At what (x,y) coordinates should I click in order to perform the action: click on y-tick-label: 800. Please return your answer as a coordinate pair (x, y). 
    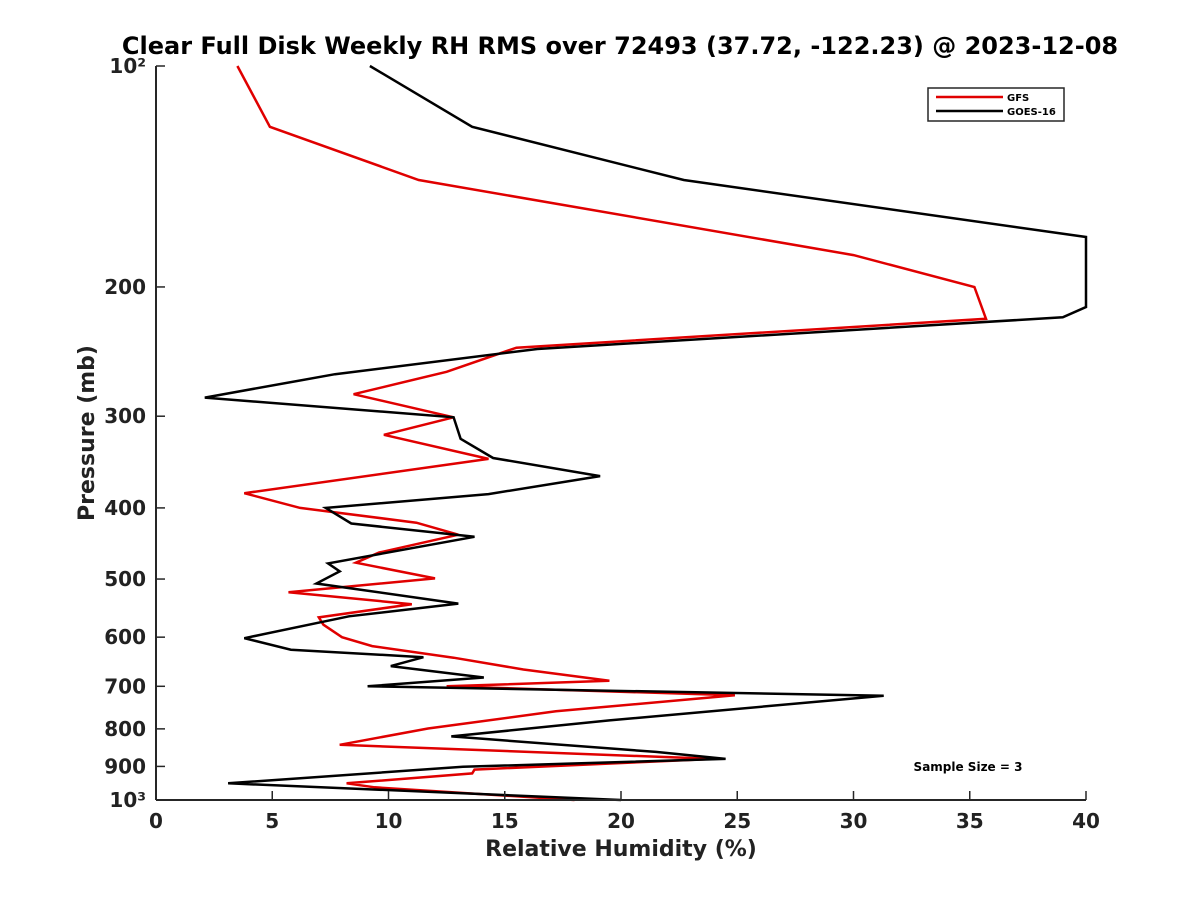
    Looking at the image, I should click on (125, 729).